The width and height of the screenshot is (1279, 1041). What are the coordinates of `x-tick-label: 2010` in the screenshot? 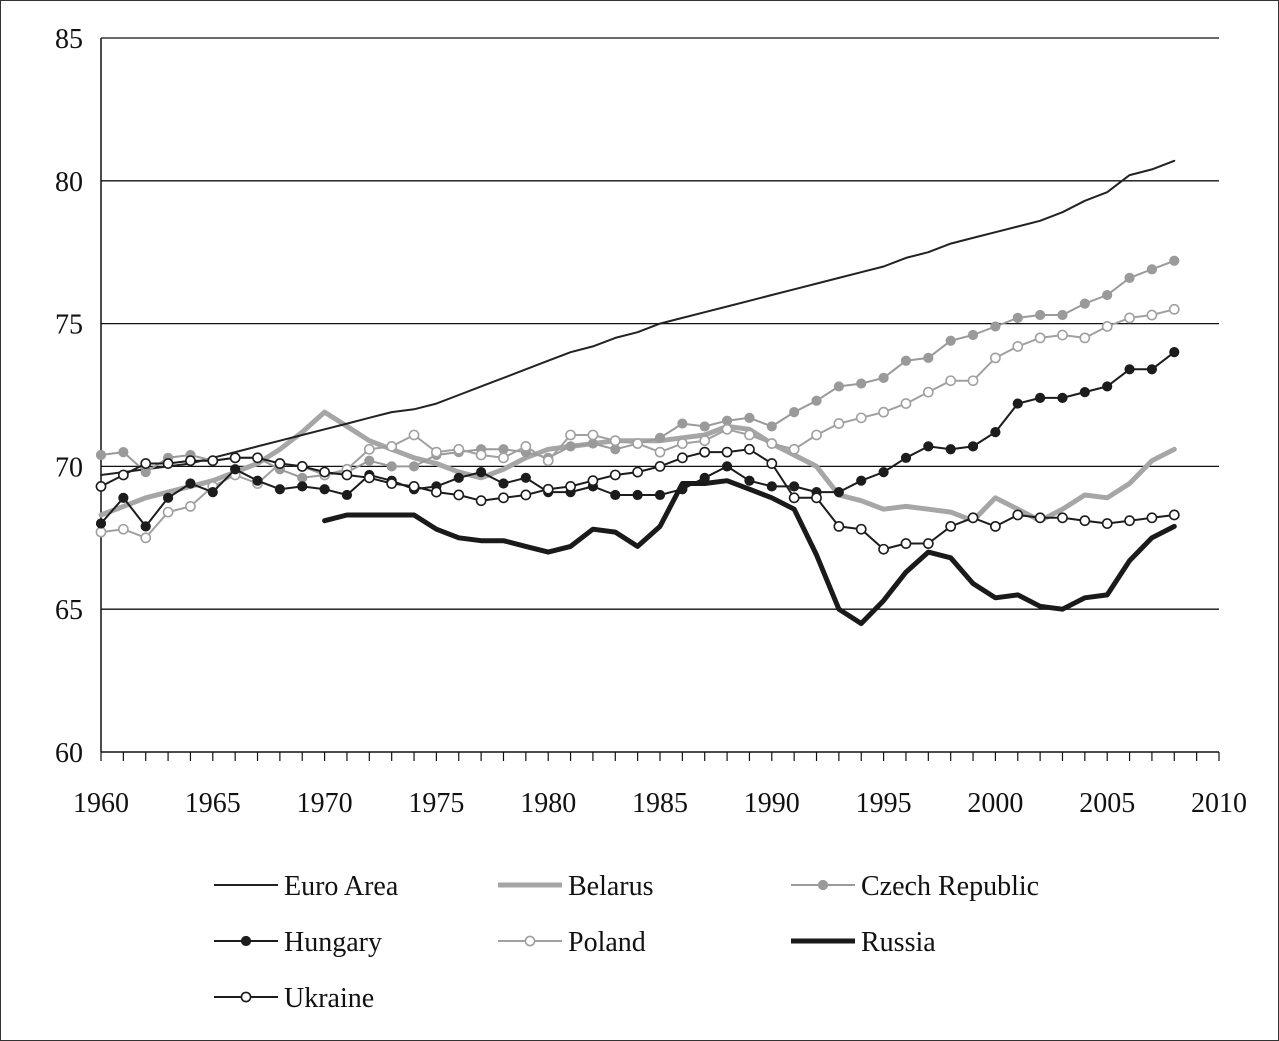 It's located at (1219, 803).